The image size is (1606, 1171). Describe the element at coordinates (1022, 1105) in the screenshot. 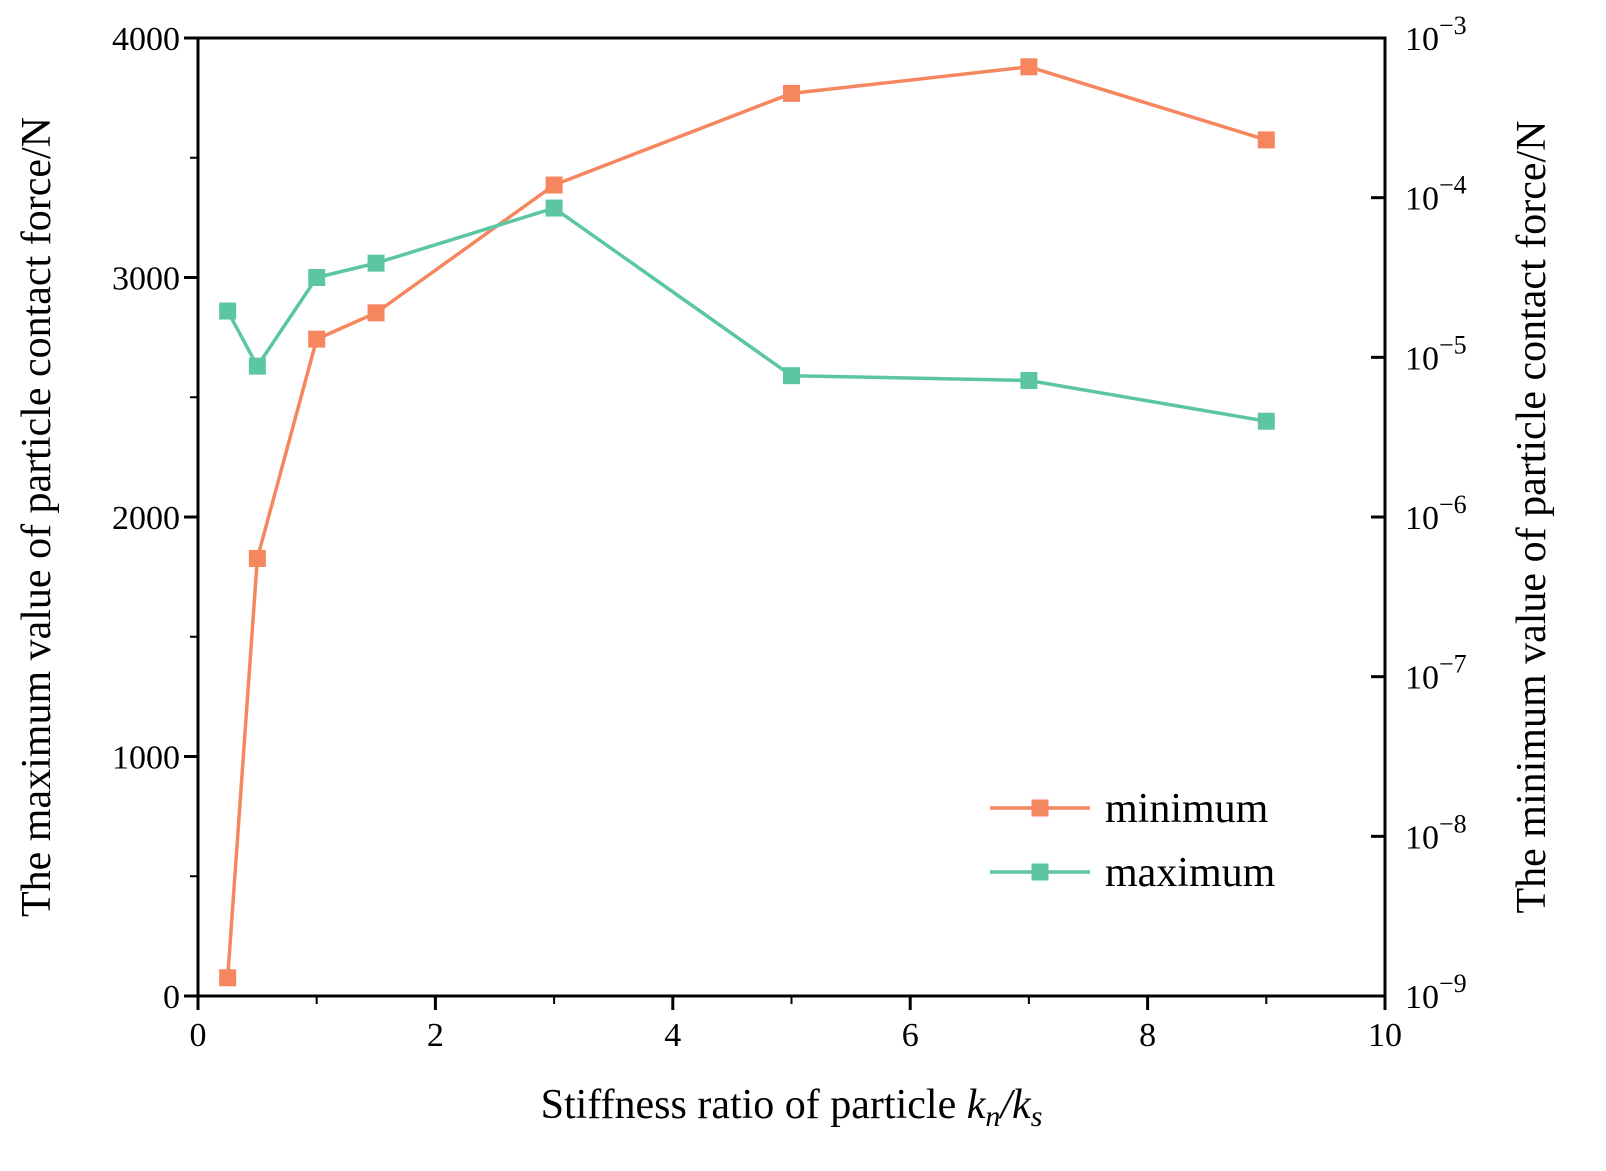

I see `x-axis-title-k2: k` at that location.